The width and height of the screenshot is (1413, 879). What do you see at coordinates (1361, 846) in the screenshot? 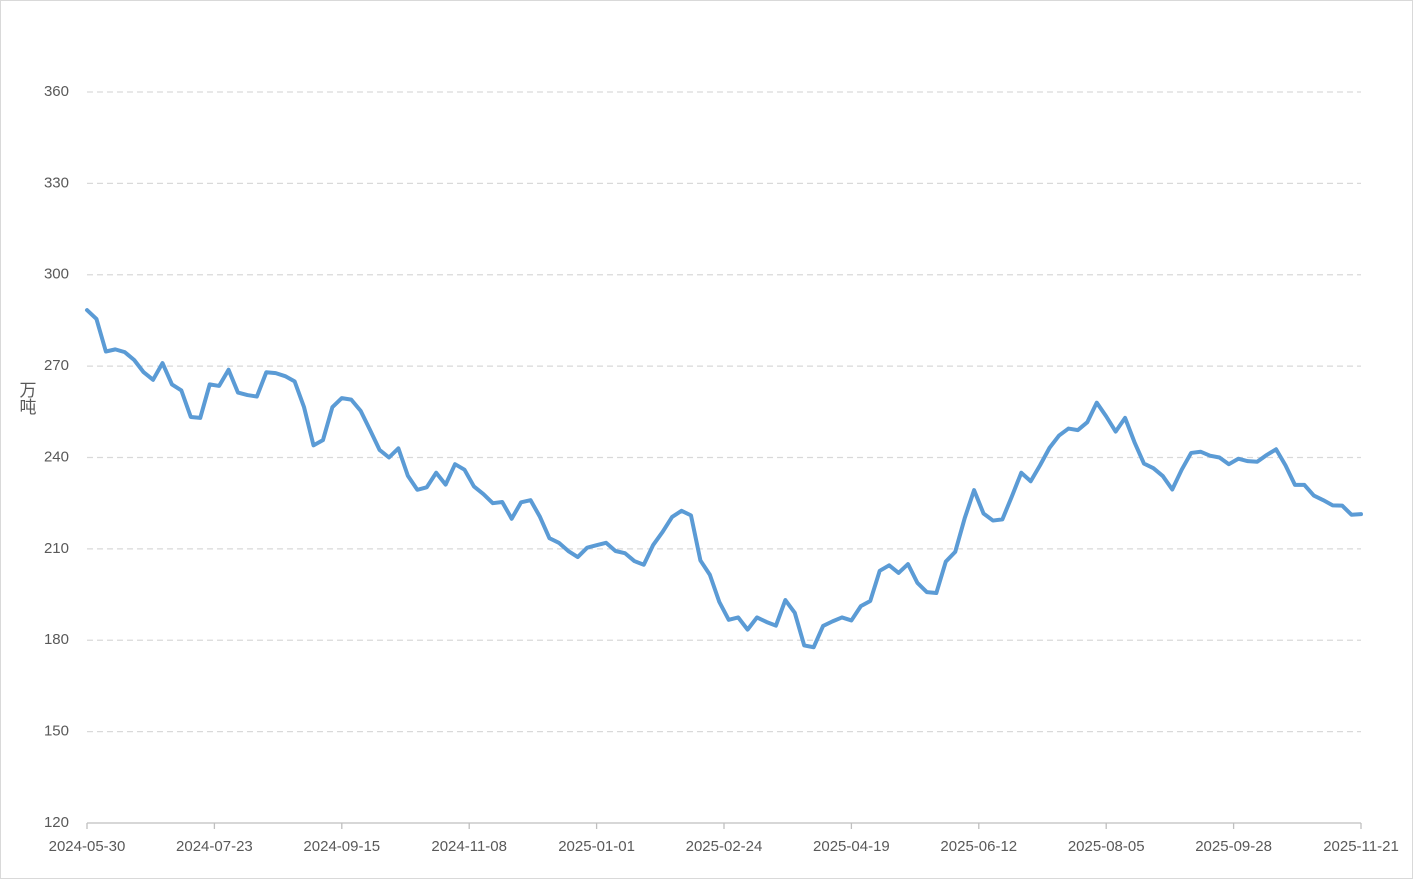
I see `x-tick-label: 2025-11-21` at bounding box center [1361, 846].